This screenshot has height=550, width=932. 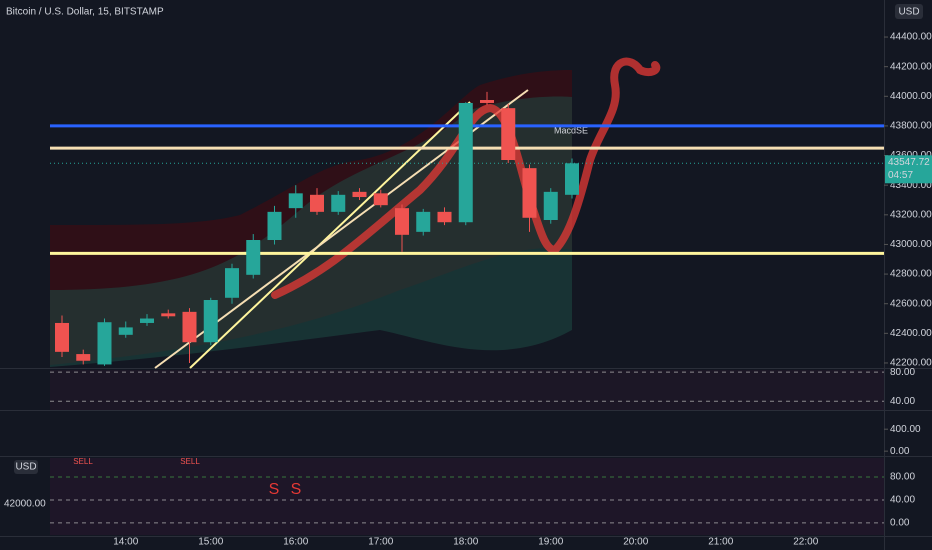 What do you see at coordinates (911, 37) in the screenshot?
I see `y-tick-label: 44400.00` at bounding box center [911, 37].